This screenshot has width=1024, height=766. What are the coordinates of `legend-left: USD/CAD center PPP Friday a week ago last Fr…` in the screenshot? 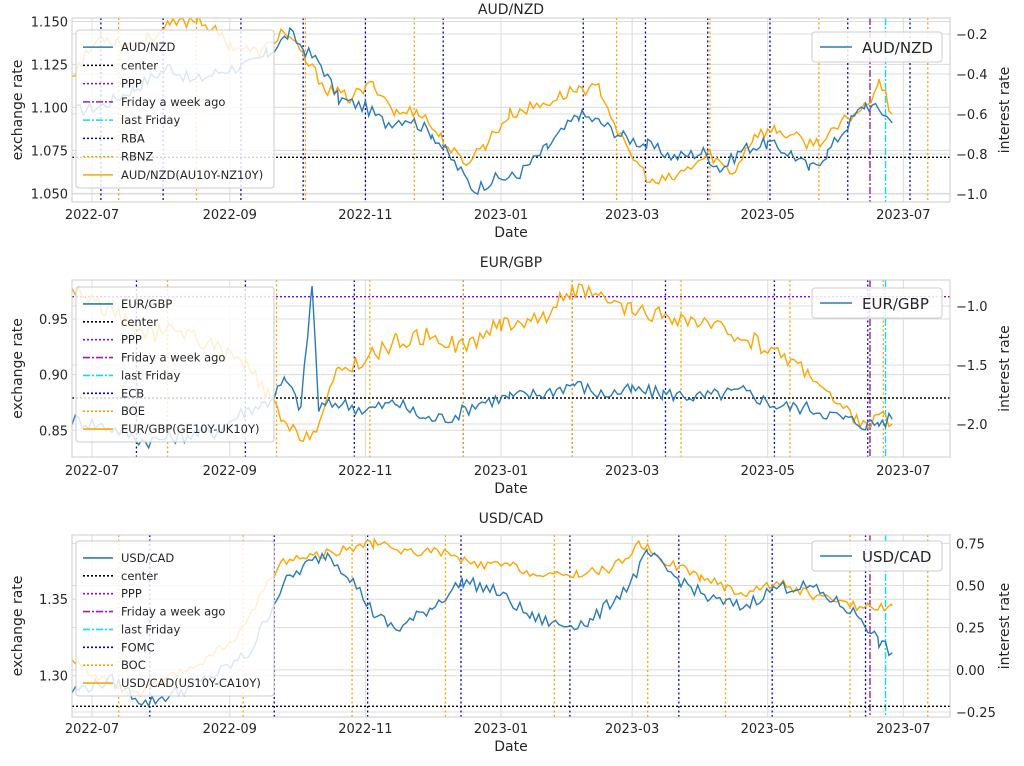 It's located at (175, 618).